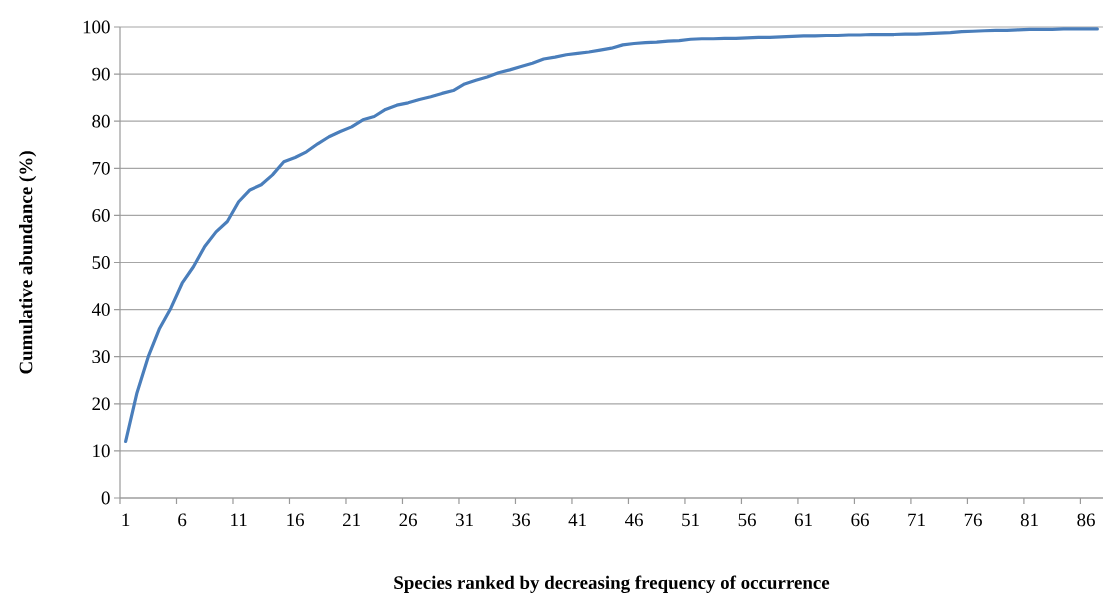  I want to click on y-tick-label: 100, so click(96, 27).